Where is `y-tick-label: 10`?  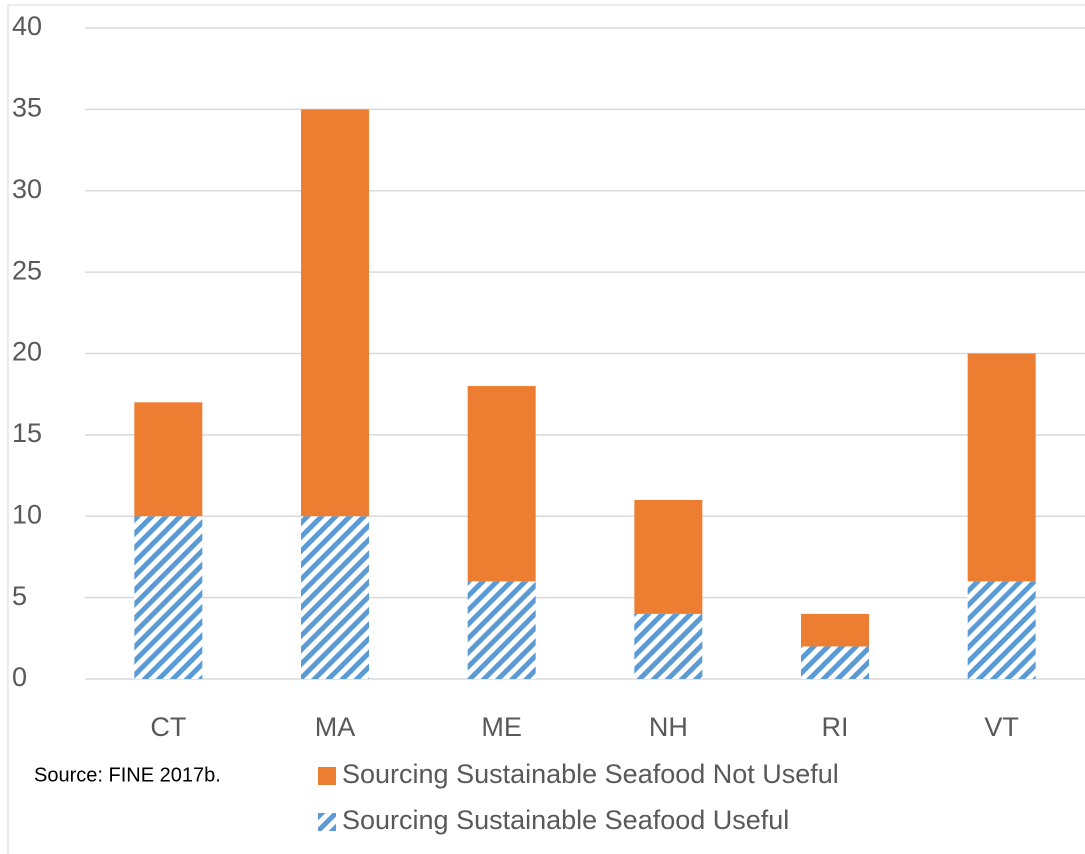
y-tick-label: 10 is located at coordinates (27, 514).